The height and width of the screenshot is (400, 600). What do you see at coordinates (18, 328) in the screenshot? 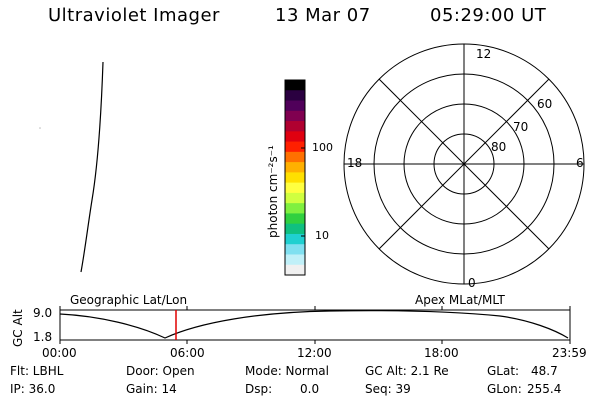
I see `timeline-ylabel: GC Alt` at bounding box center [18, 328].